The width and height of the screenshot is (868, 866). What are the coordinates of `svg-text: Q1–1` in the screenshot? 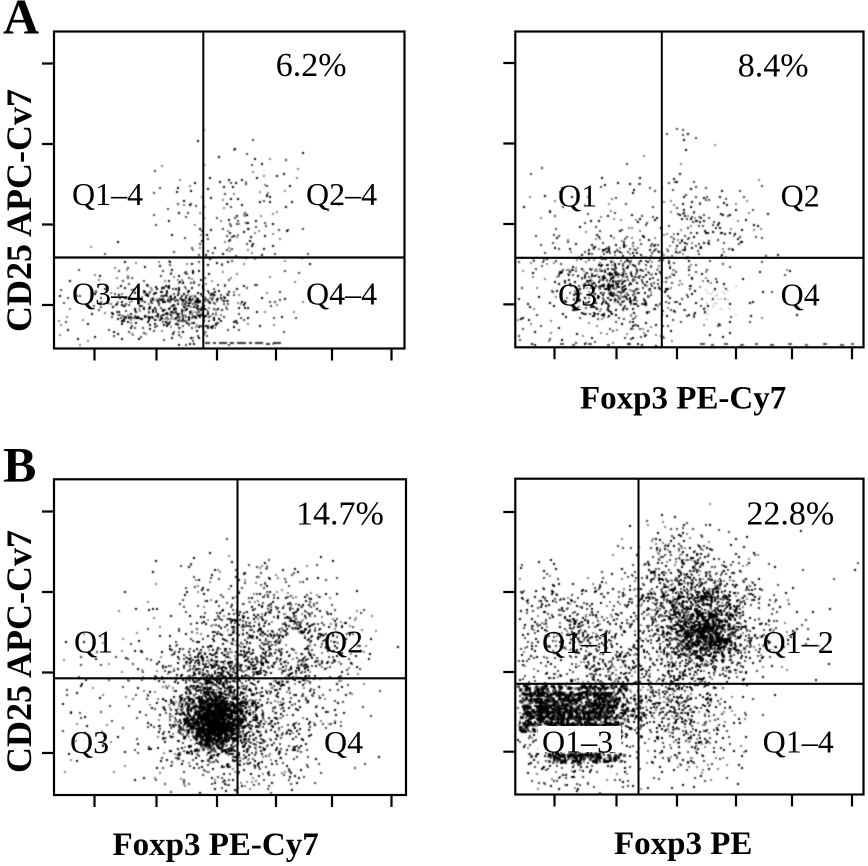 It's located at (577, 642).